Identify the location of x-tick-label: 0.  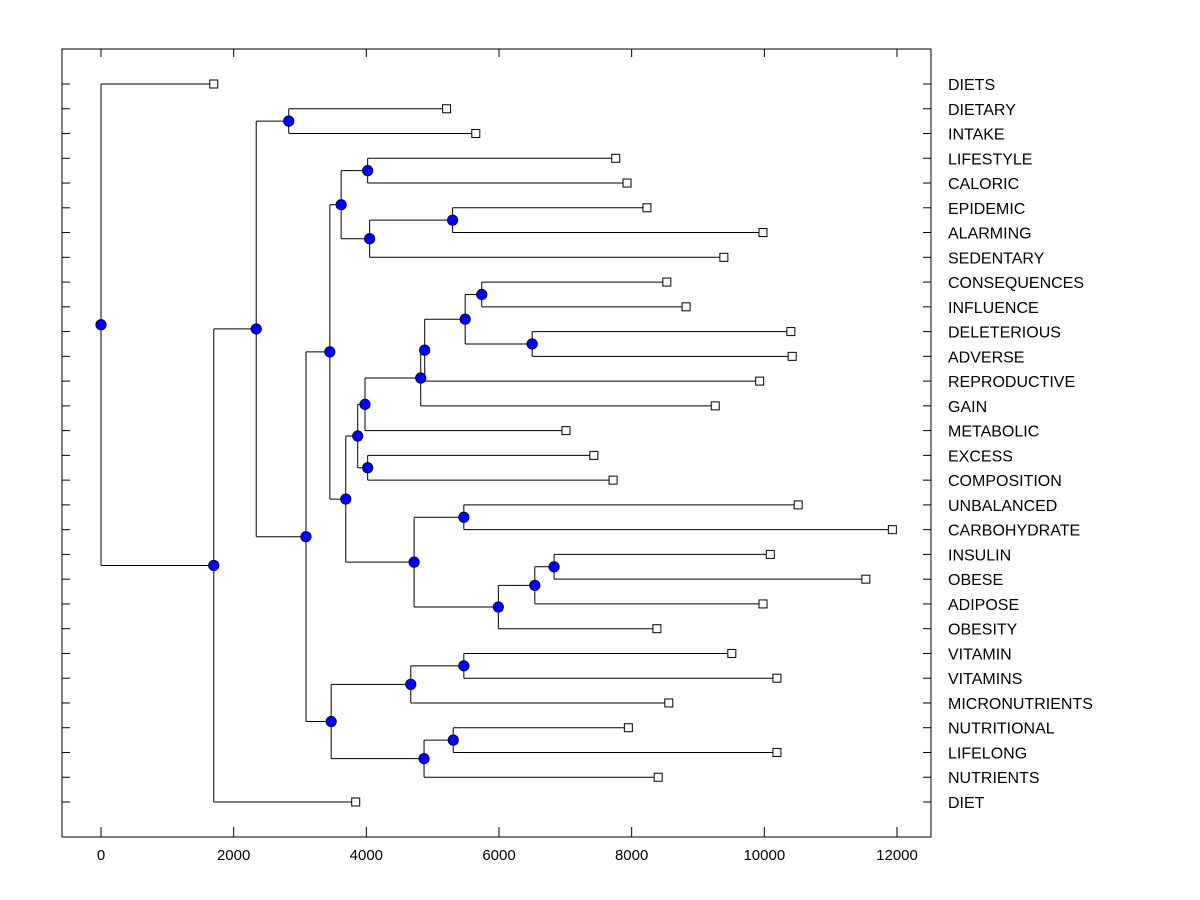
(101, 855).